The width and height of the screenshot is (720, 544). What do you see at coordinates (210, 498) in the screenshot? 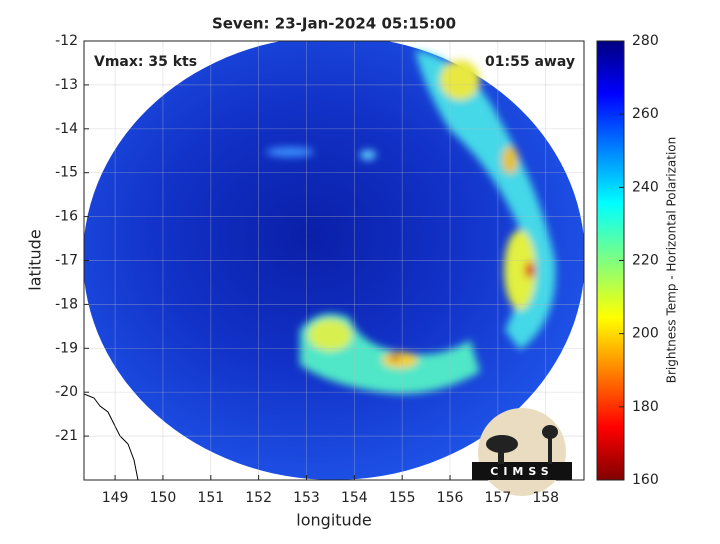
I see `x-tick-label: 151` at bounding box center [210, 498].